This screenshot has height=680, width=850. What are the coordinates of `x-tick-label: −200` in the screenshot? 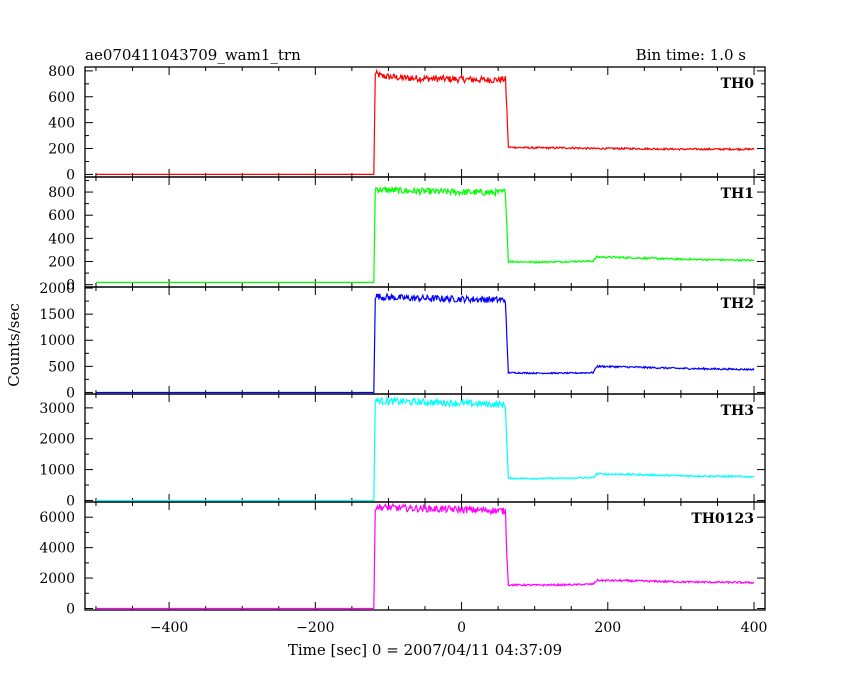 It's located at (315, 628).